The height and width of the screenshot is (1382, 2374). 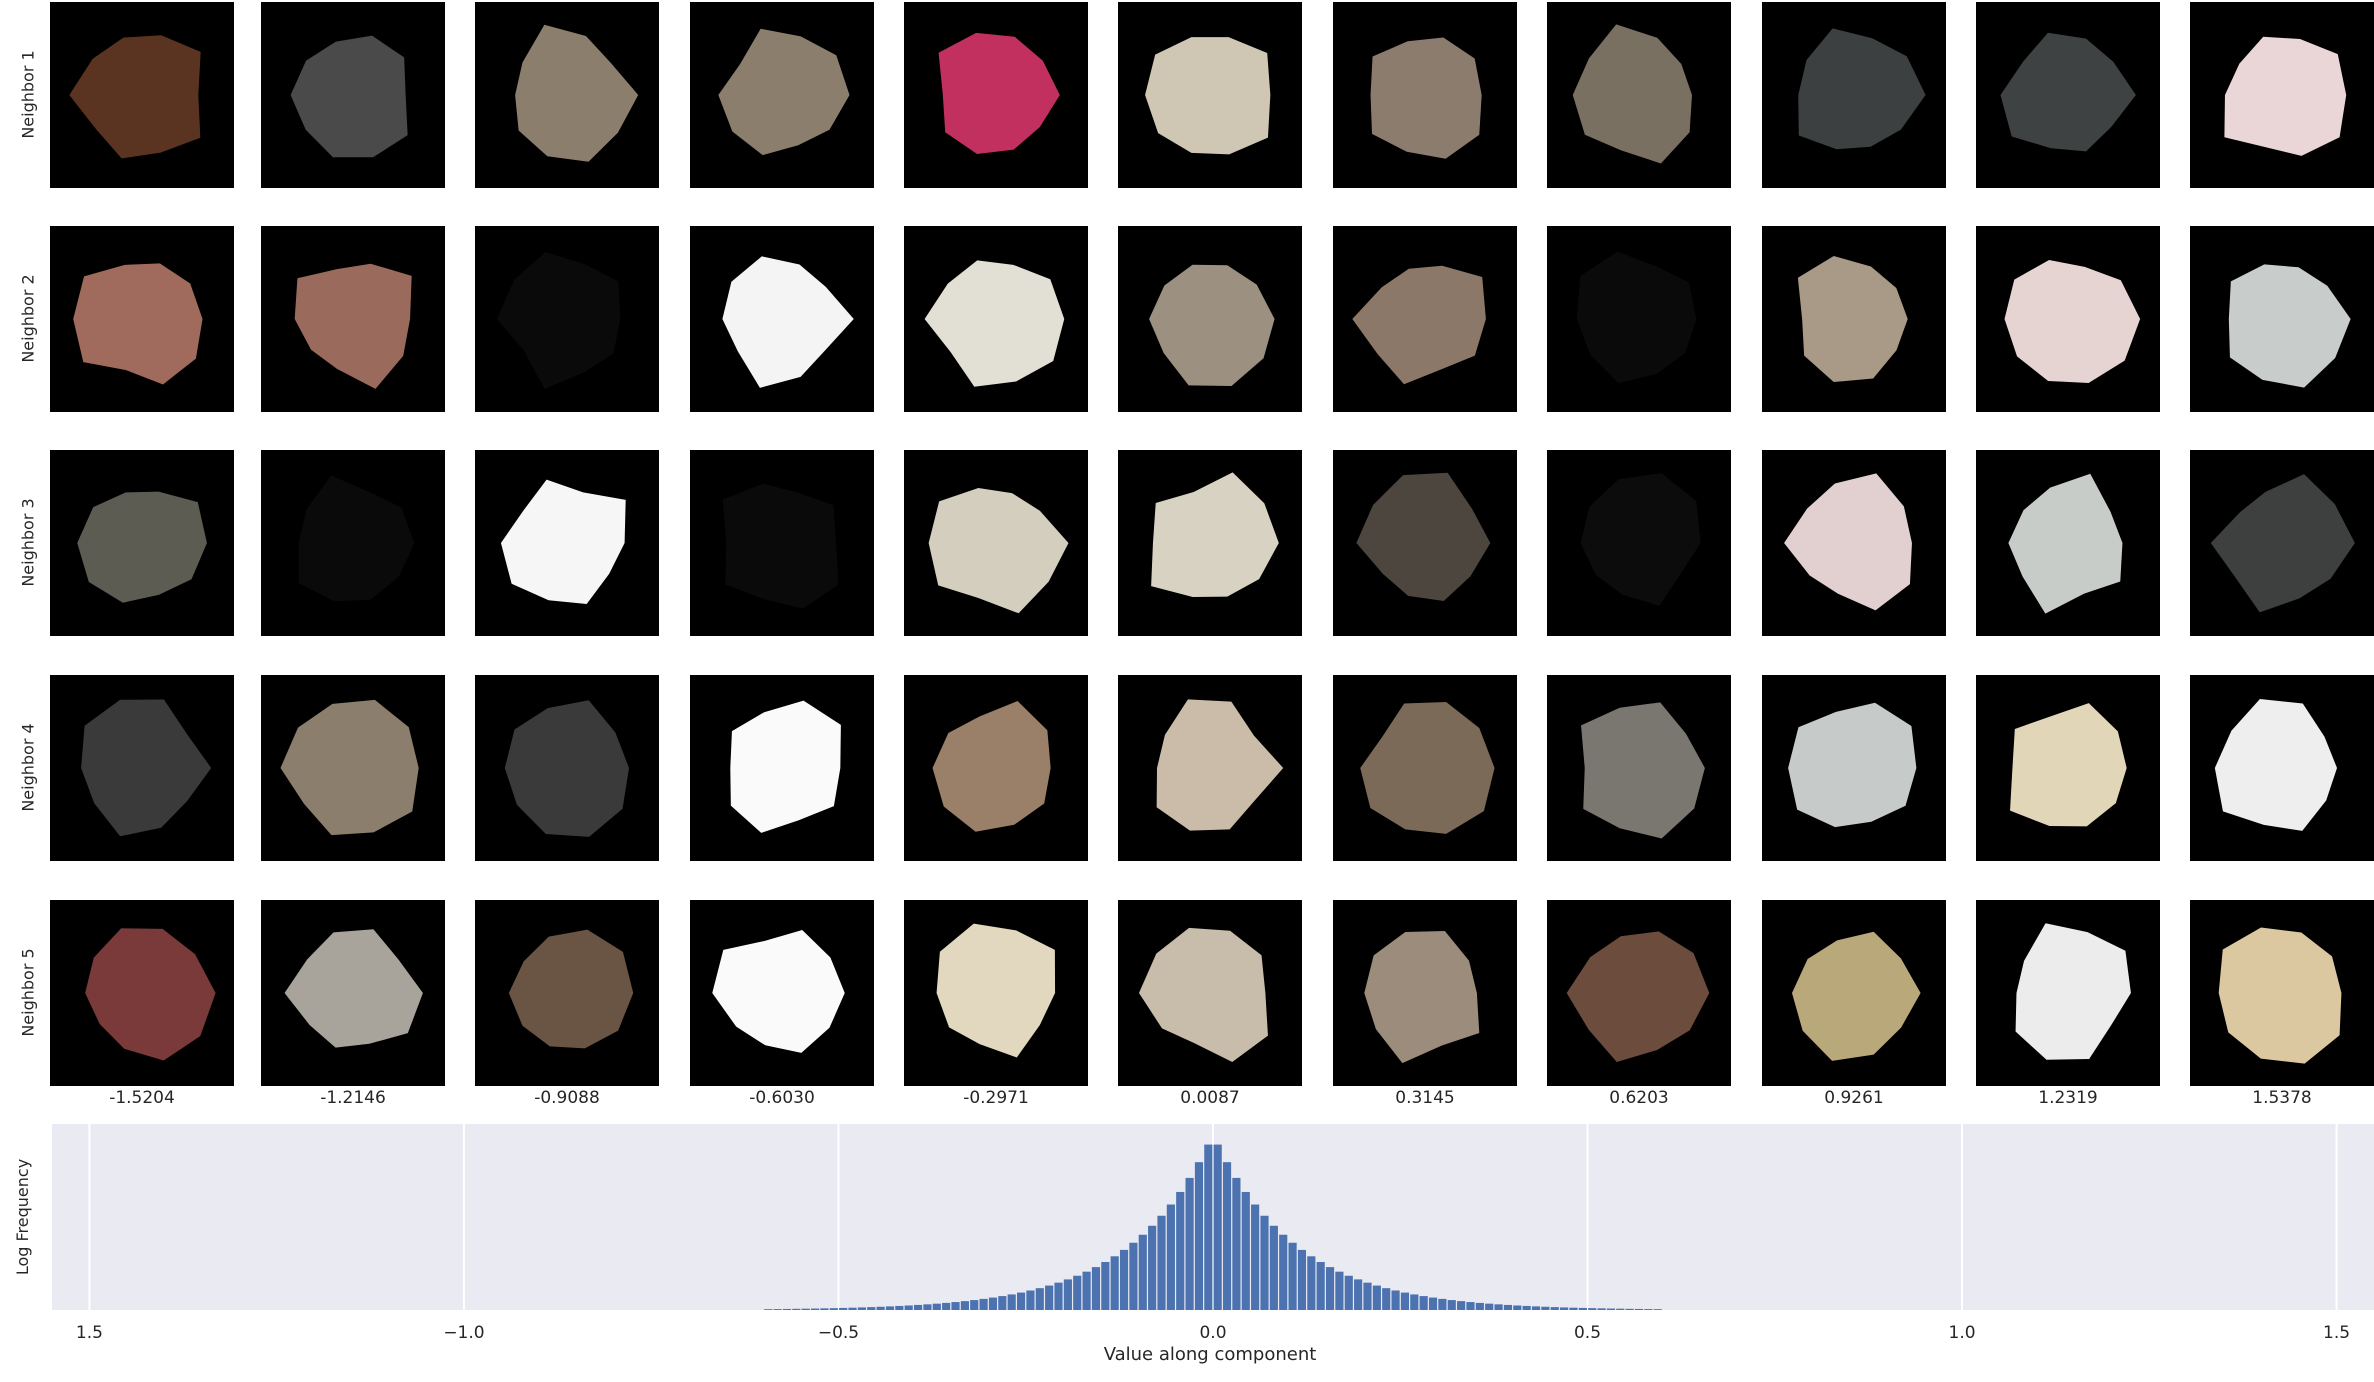 What do you see at coordinates (142, 1098) in the screenshot?
I see `column-value-label: -1.5204` at bounding box center [142, 1098].